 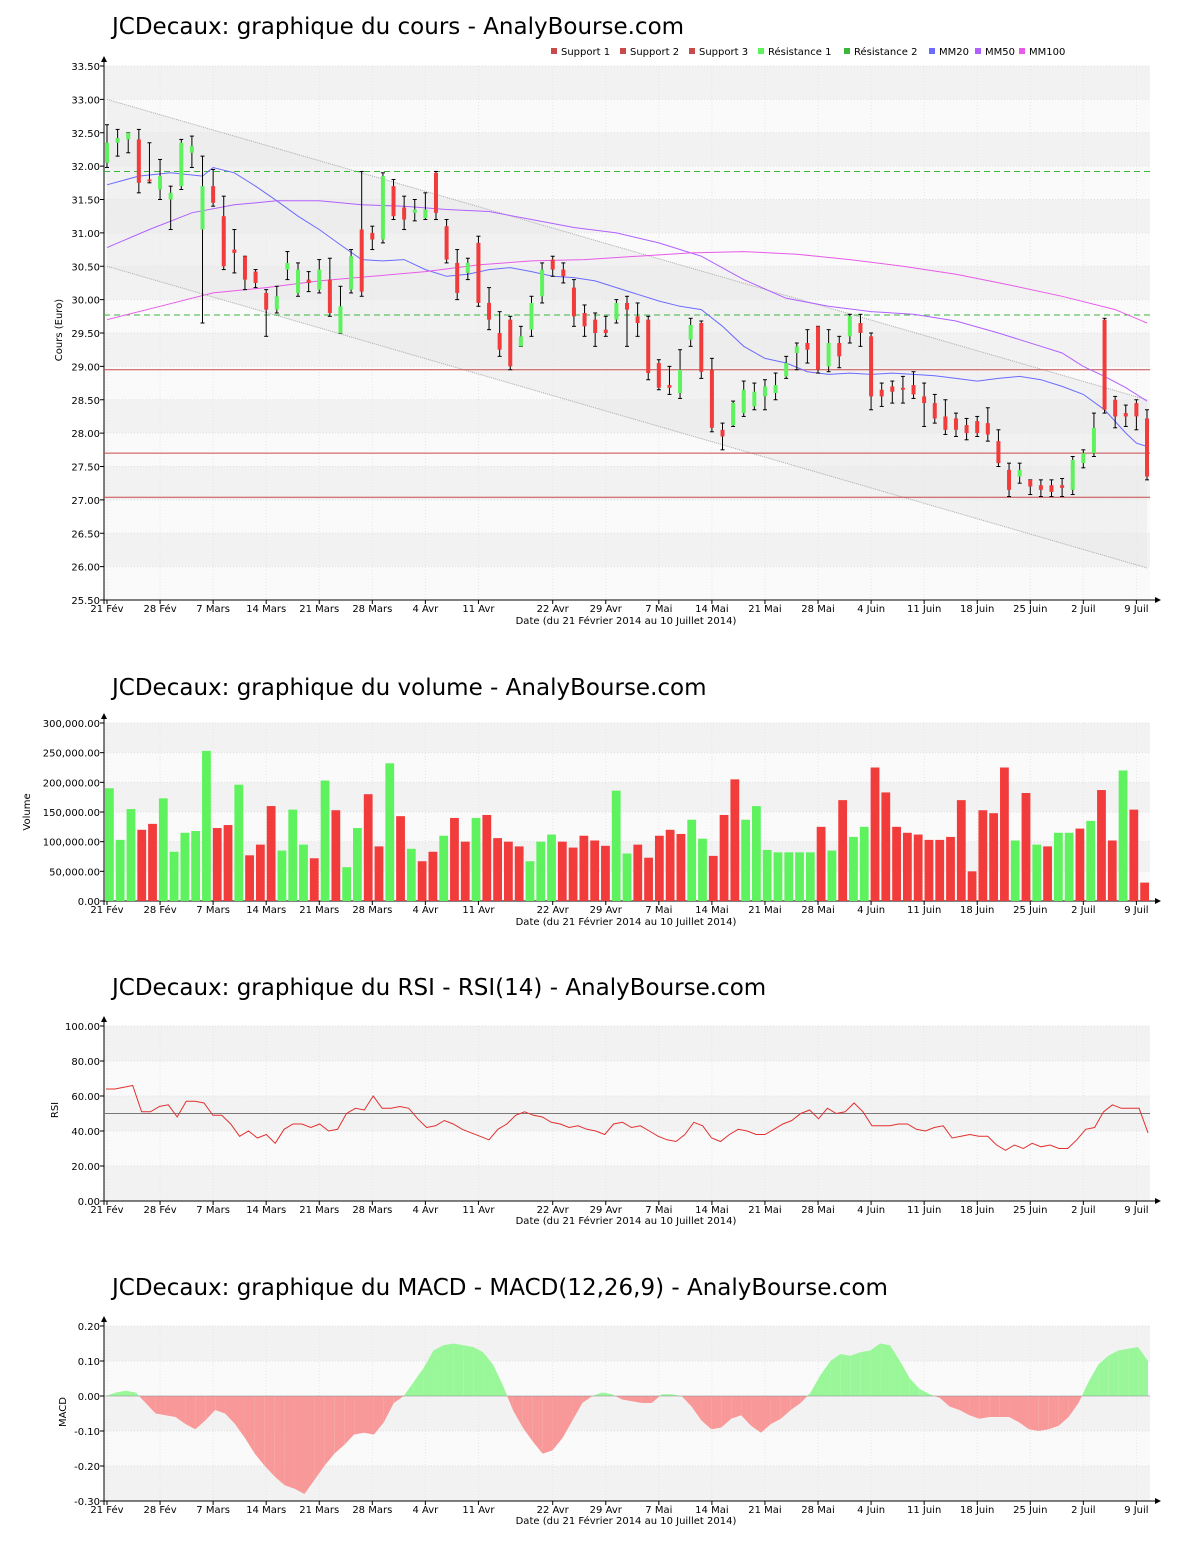 I want to click on volume-y-tick-label: 50,000.00, so click(x=74, y=872).